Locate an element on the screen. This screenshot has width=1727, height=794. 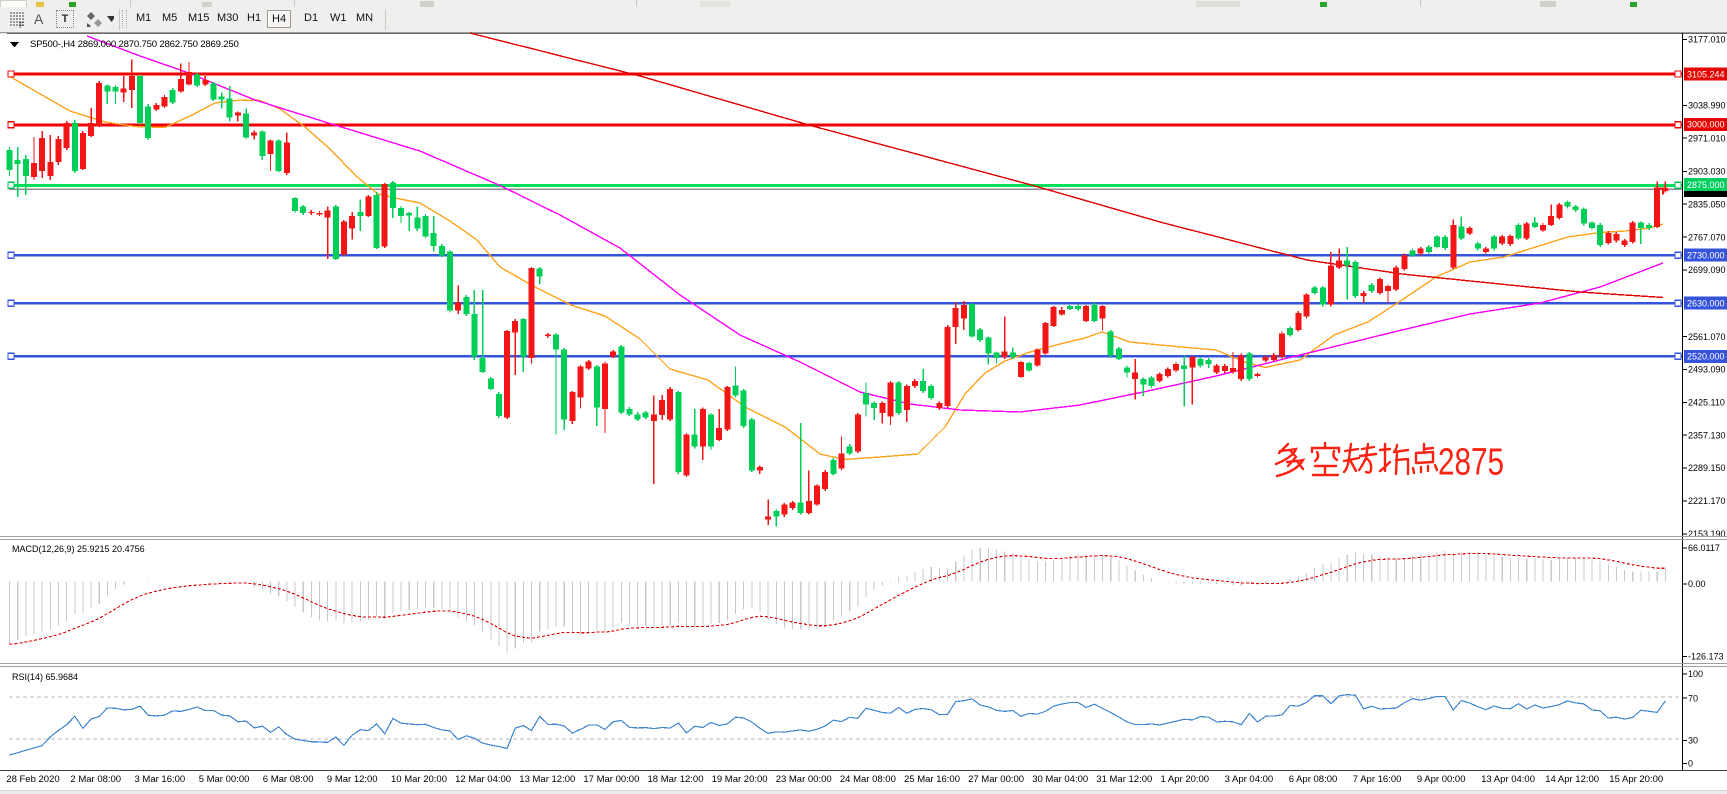
svg-text: 2903.030 is located at coordinates (1707, 172).